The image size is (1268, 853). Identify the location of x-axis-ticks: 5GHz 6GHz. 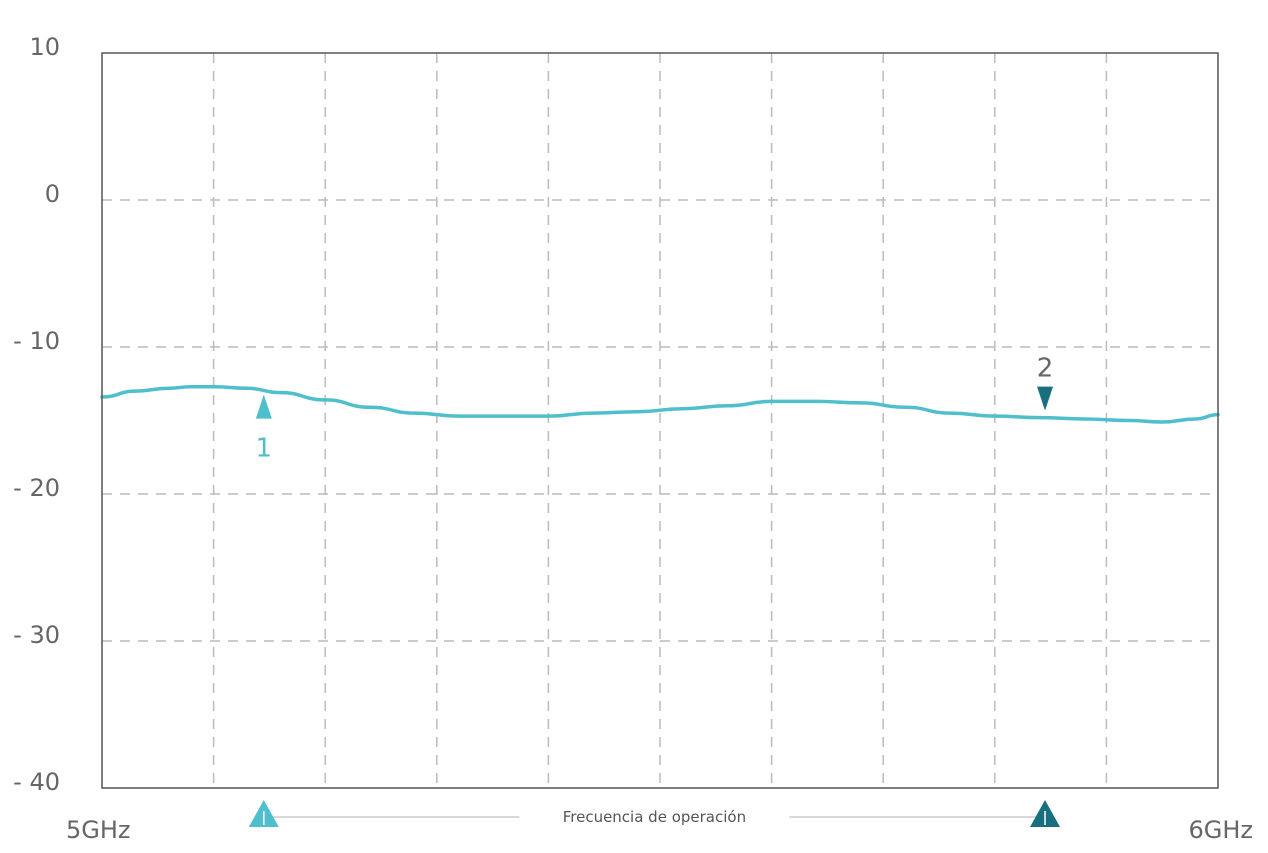
(659, 830).